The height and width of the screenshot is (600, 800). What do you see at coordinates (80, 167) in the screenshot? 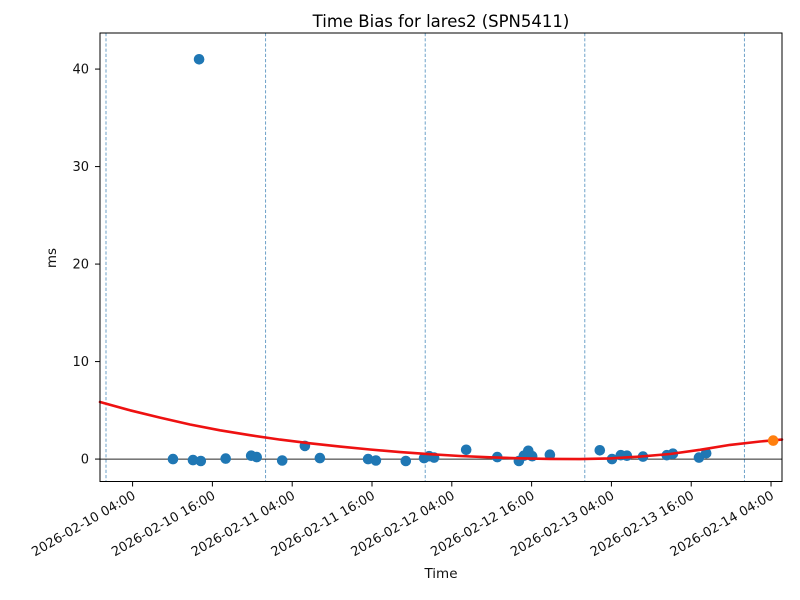
I see `y-tick-label: 30` at bounding box center [80, 167].